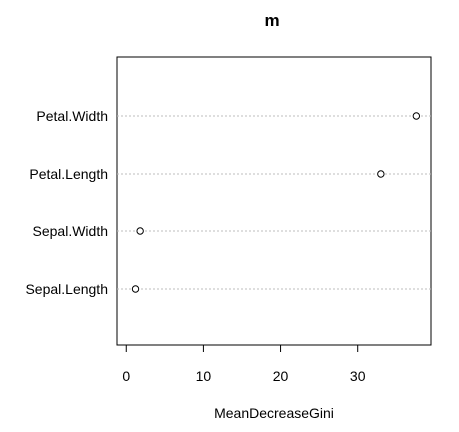  I want to click on category-label-petal-length: Petal.Length, so click(68, 174).